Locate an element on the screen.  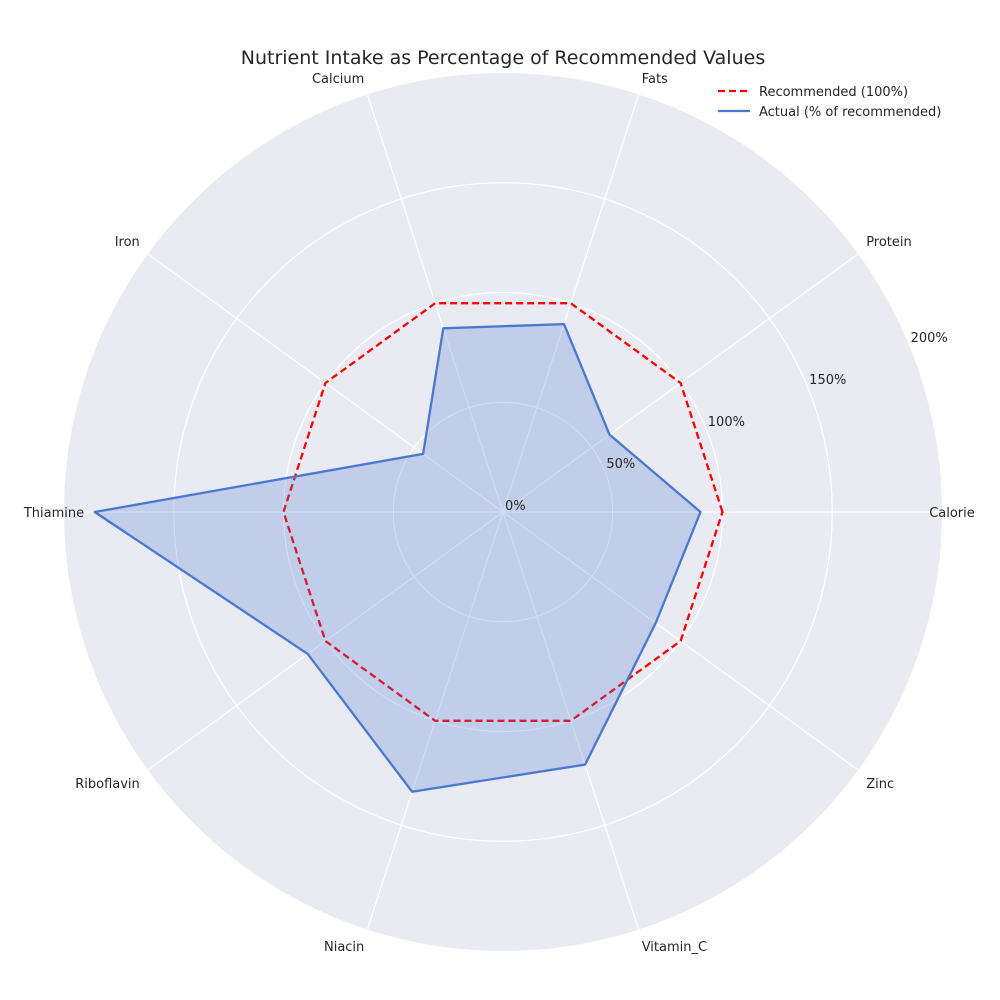
radial-tick-label-0: 0% is located at coordinates (515, 506).